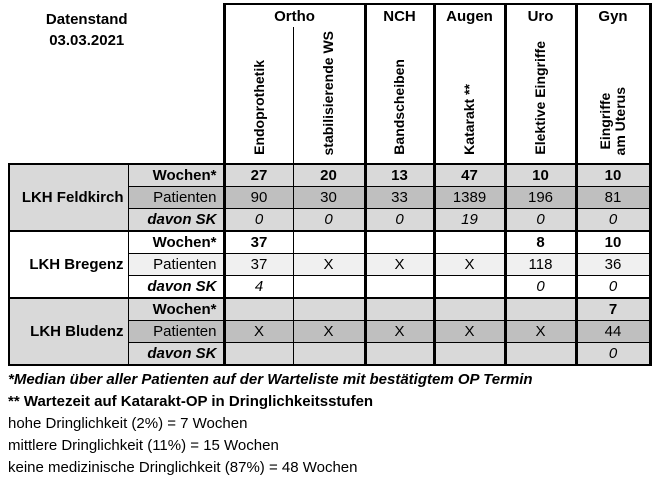  I want to click on value-cell: 196, so click(540, 197).